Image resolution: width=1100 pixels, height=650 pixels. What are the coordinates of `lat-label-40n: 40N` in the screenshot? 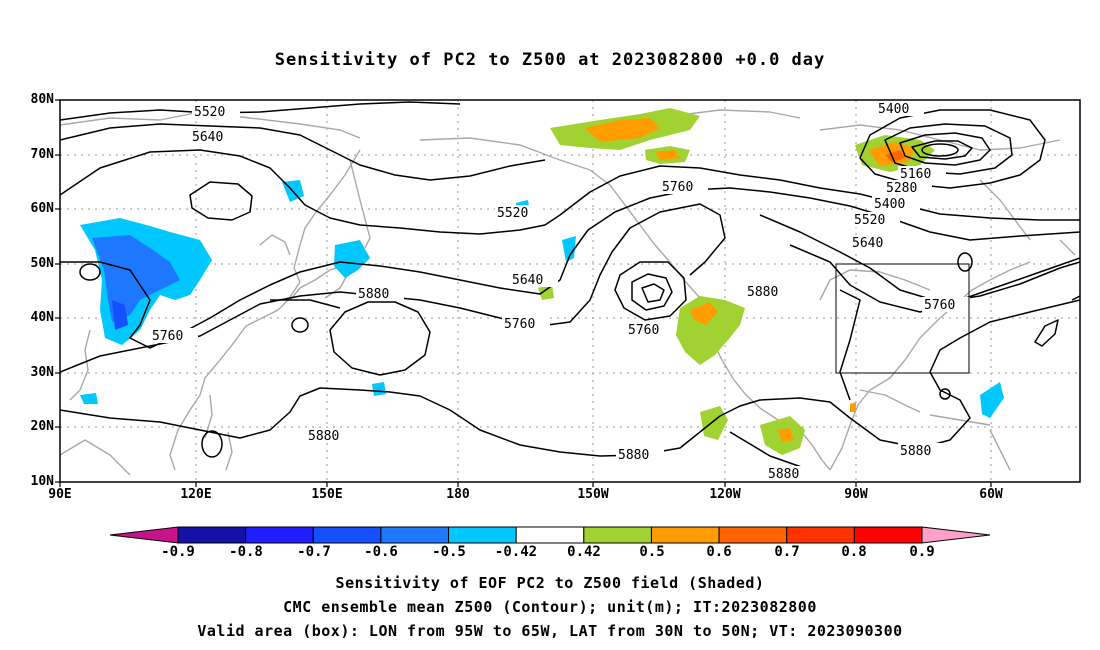 It's located at (42, 317).